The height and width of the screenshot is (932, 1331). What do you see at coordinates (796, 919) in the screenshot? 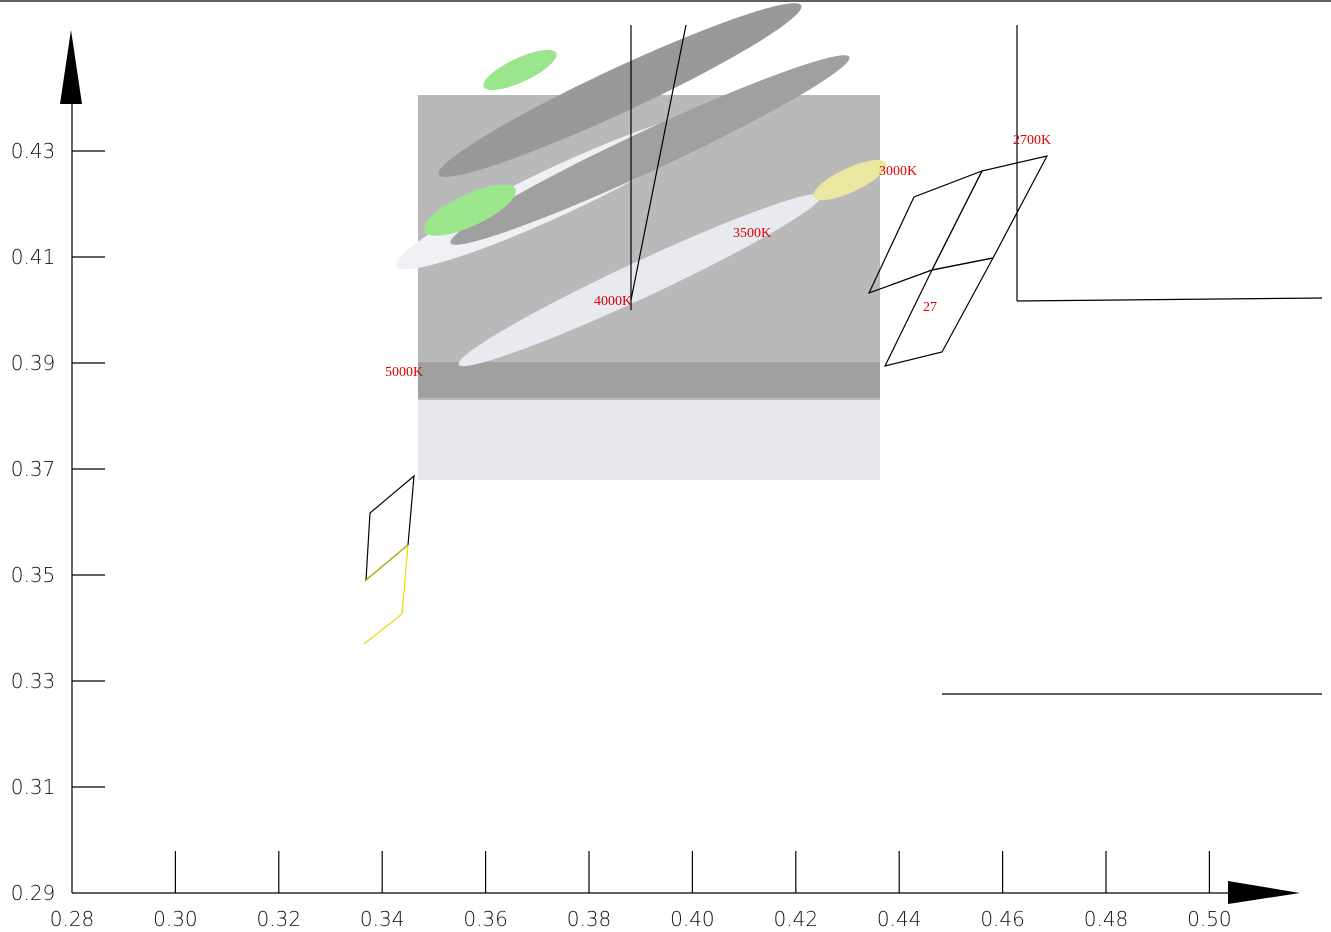
I see `x-tick-label: 0.42` at bounding box center [796, 919].